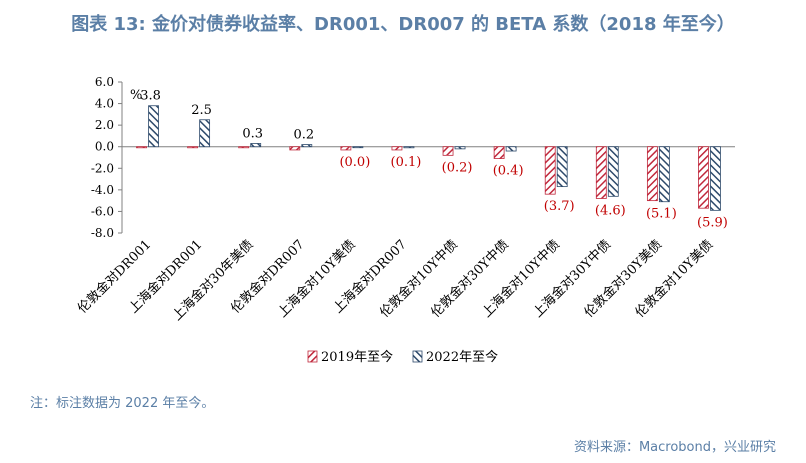 The height and width of the screenshot is (463, 806). I want to click on data-label: (5.9), so click(712, 222).